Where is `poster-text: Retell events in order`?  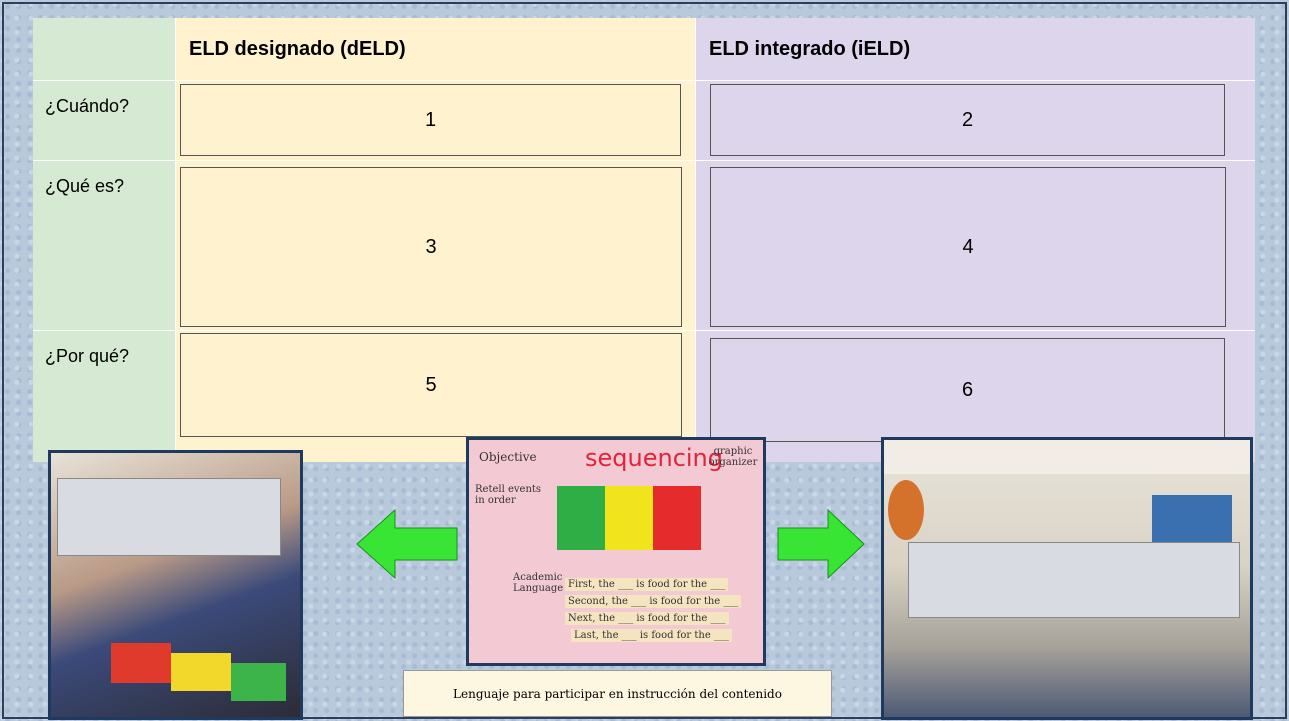
poster-text: Retell events in order is located at coordinates (508, 495).